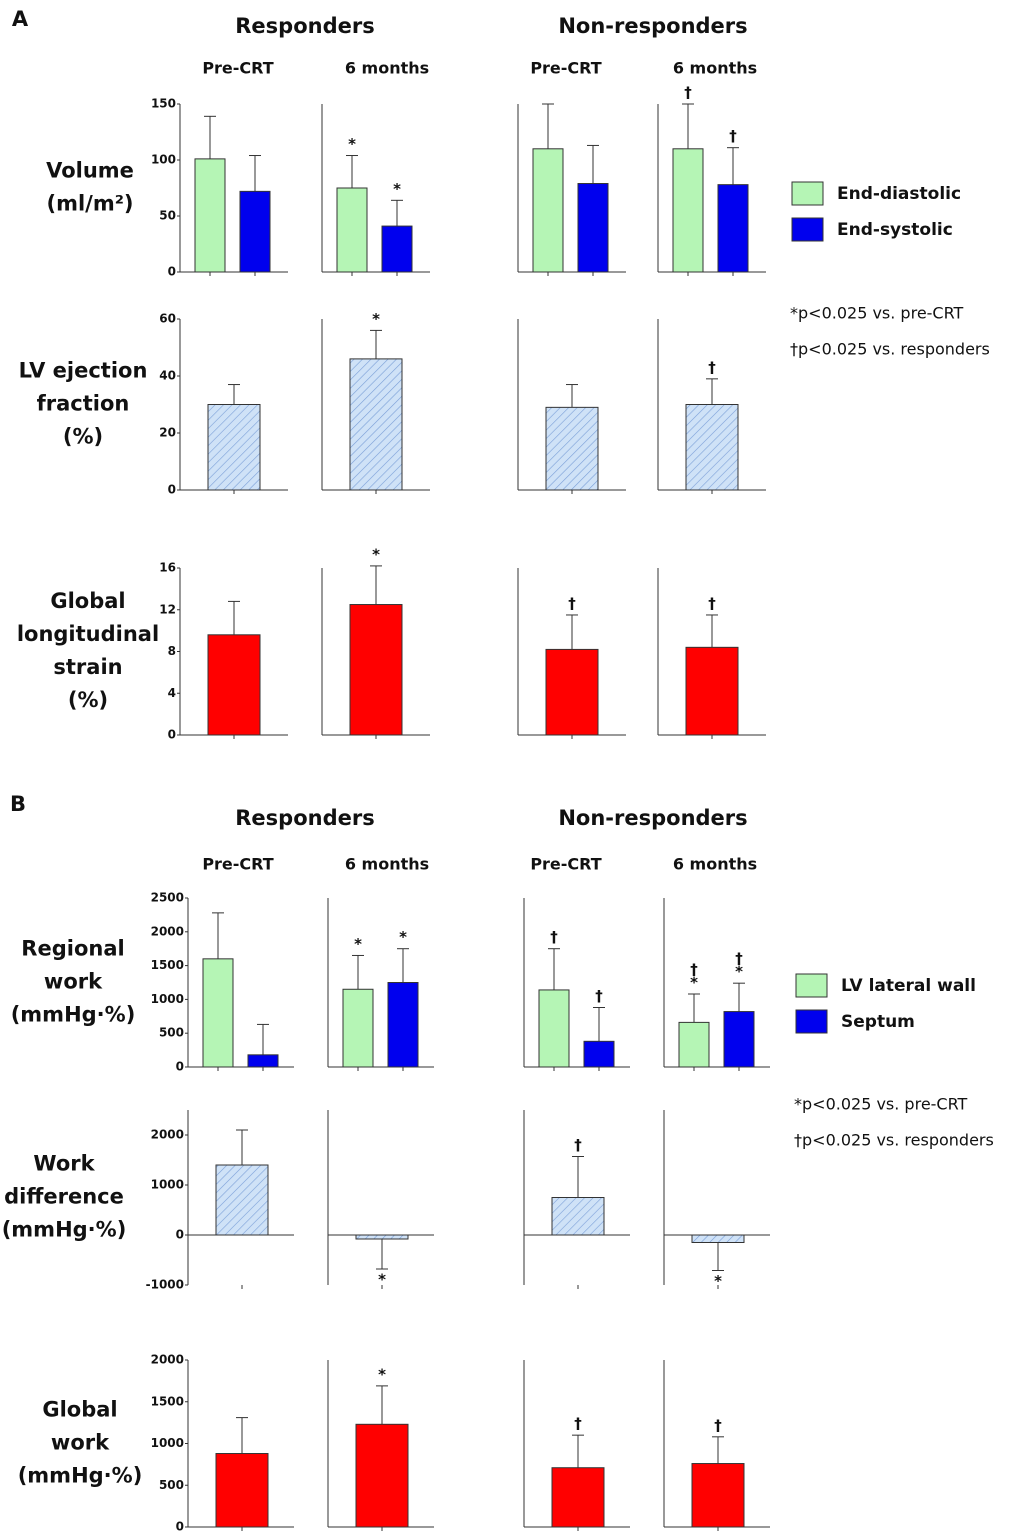  I want to click on y-tick-label: 20, so click(167, 433).